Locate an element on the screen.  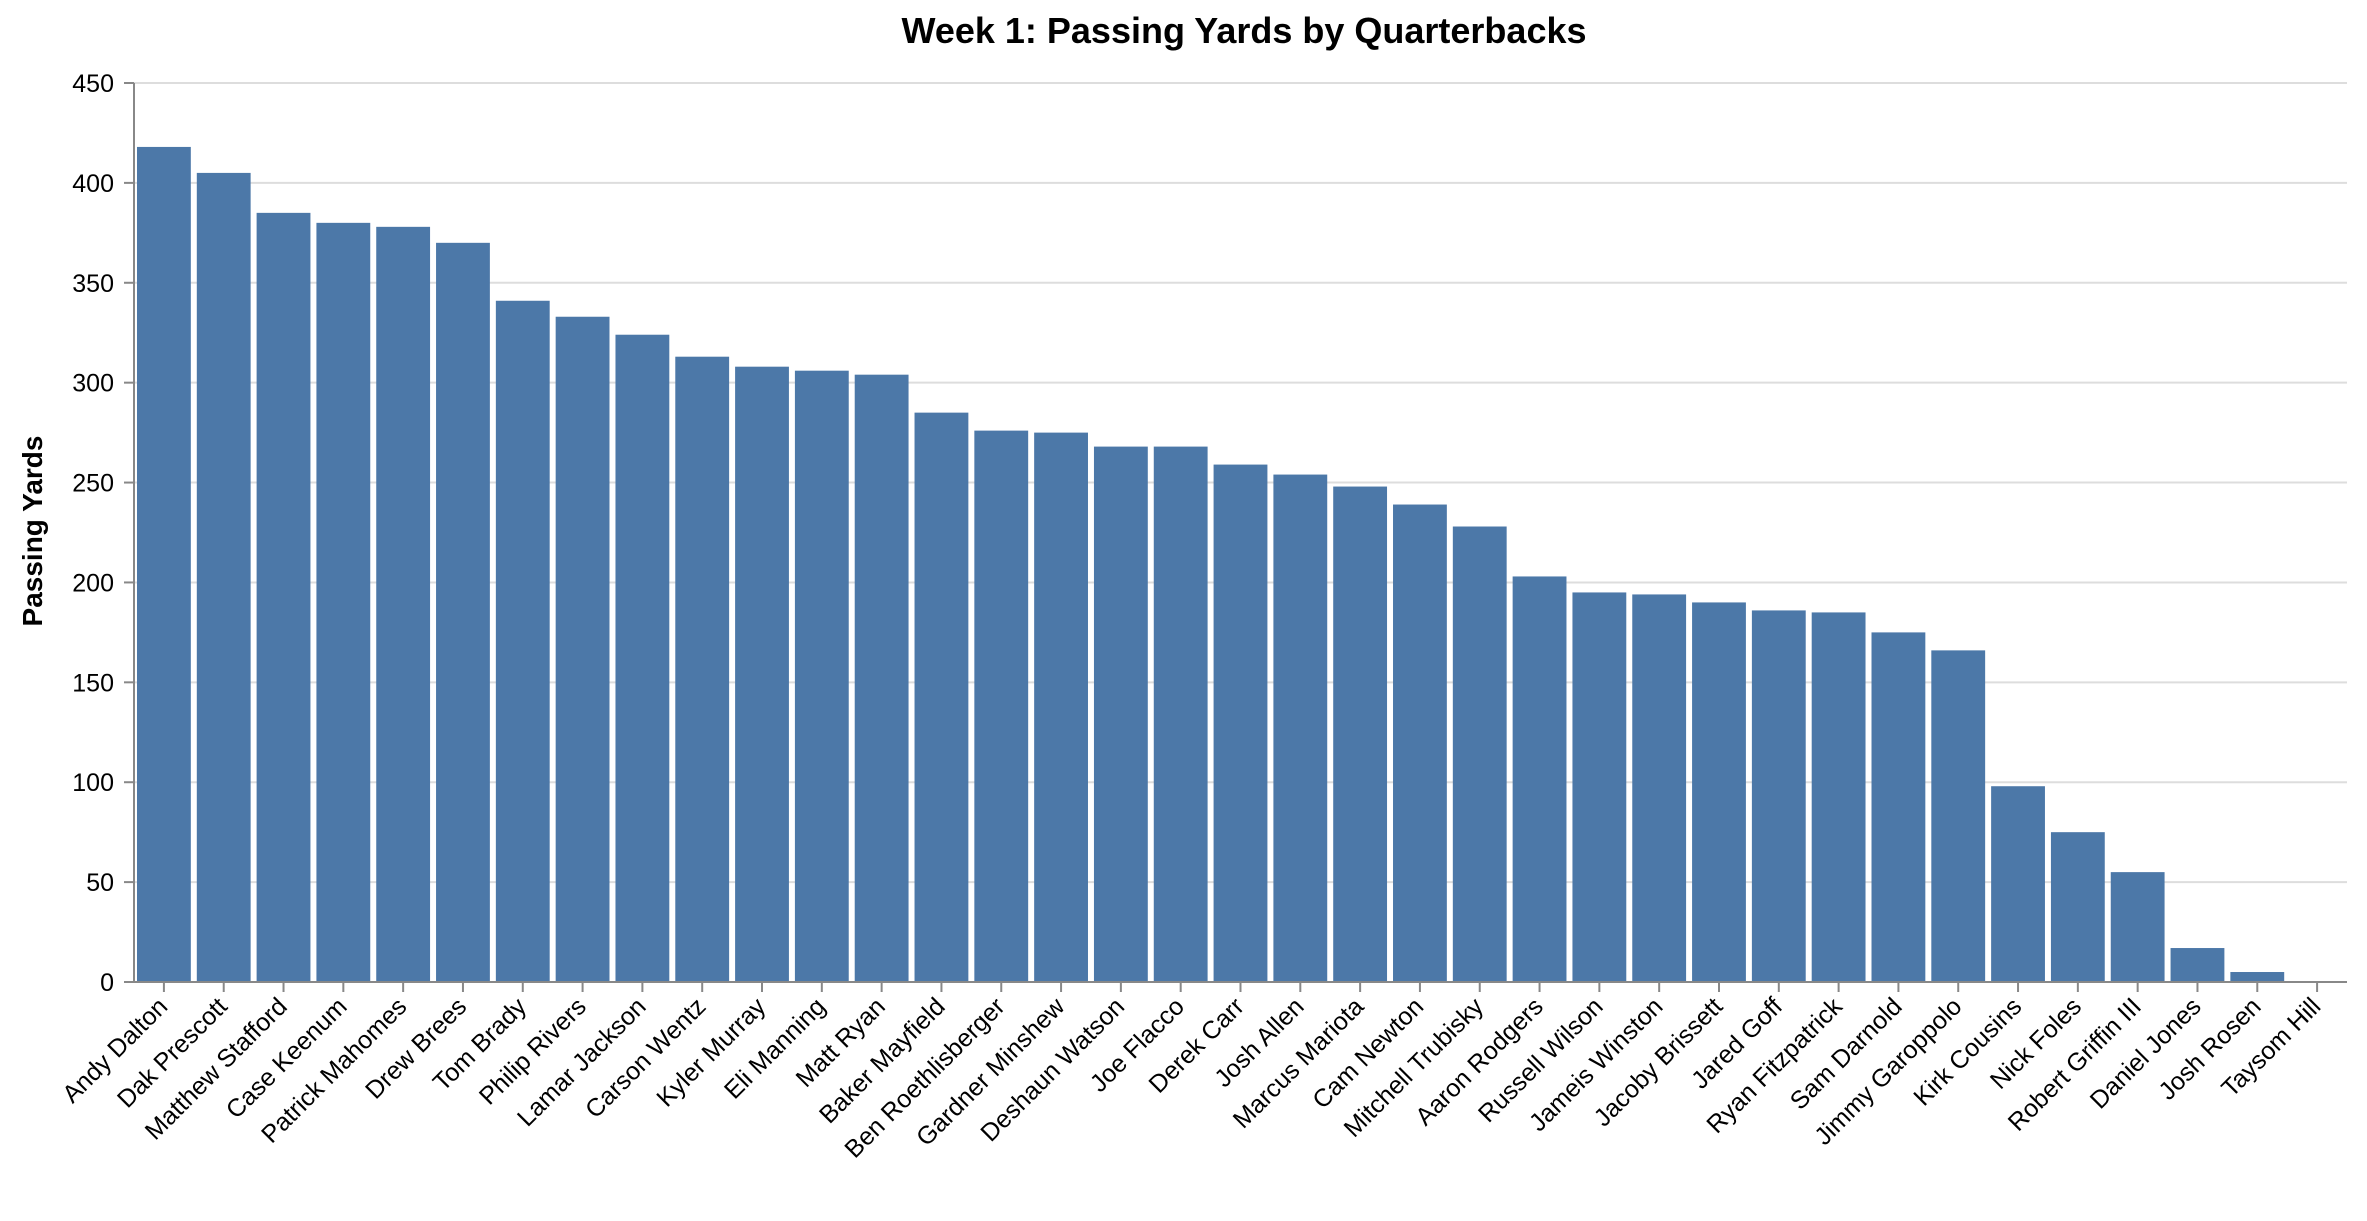
chart-title: Week 1: Passing Yards by Quarterbacks is located at coordinates (1243, 30).